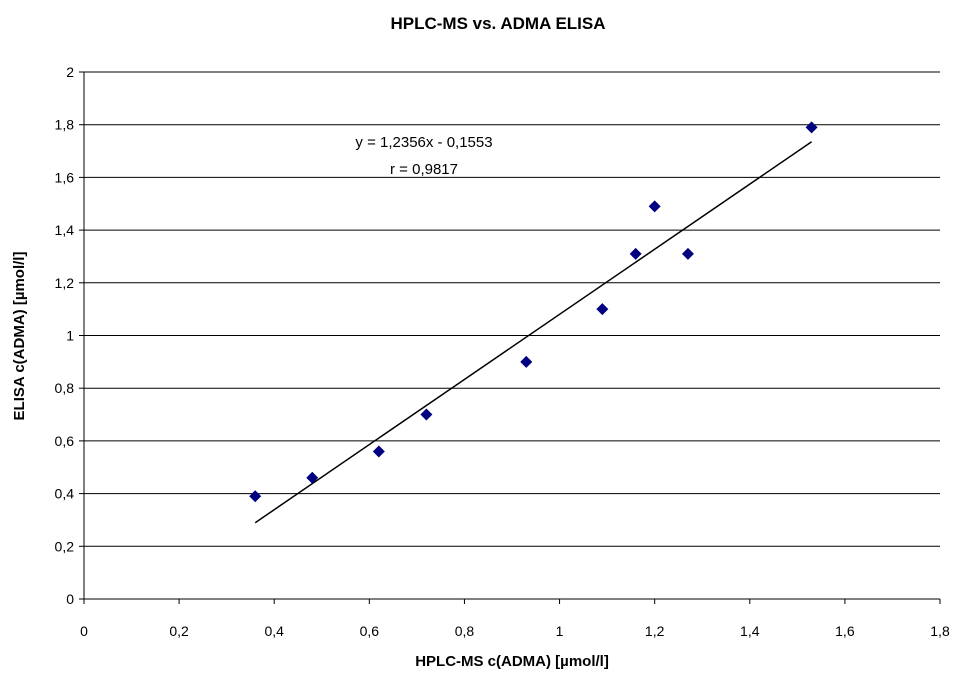 The height and width of the screenshot is (673, 953). Describe the element at coordinates (423, 142) in the screenshot. I see `trendline-equation: y = 1,2356x - 0,1553` at that location.